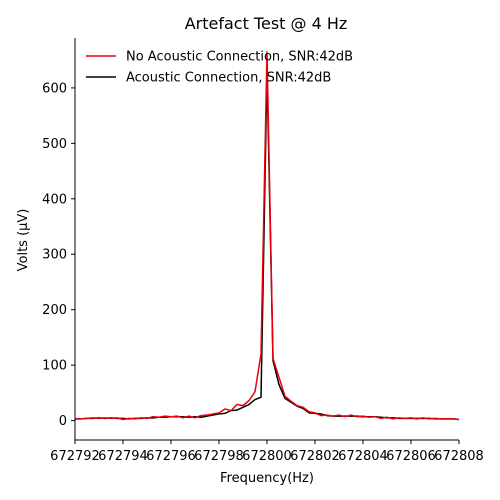 The width and height of the screenshot is (500, 500). Describe the element at coordinates (123, 456) in the screenshot. I see `x-tick-label: 672794` at that location.